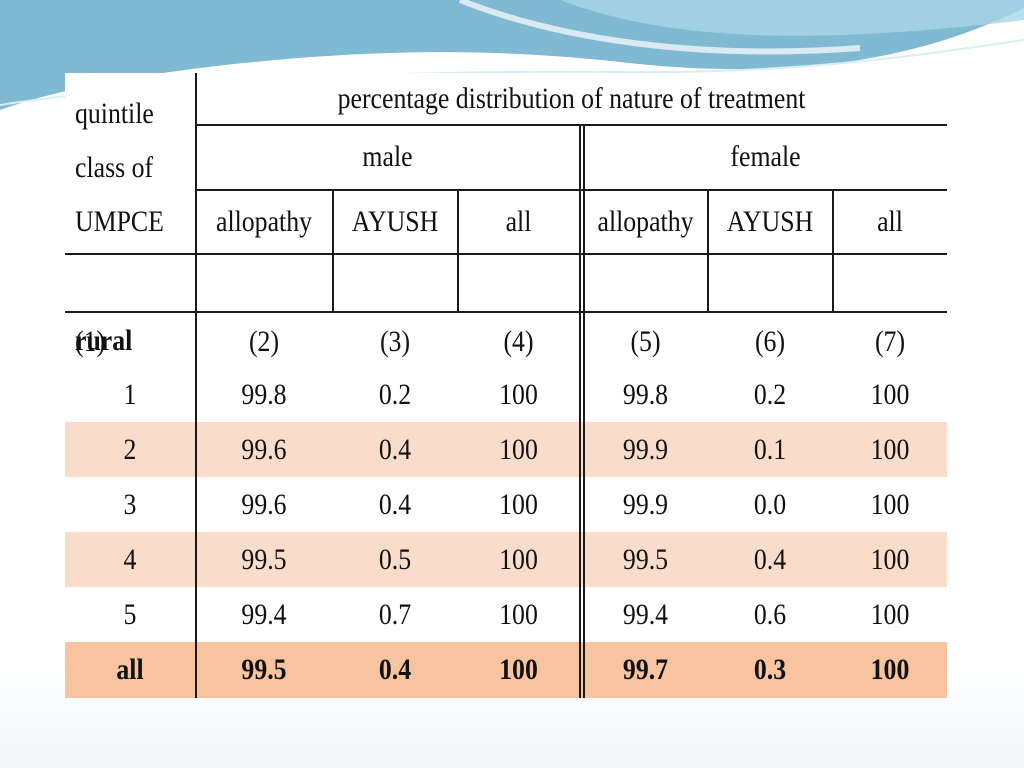 Image resolution: width=1024 pixels, height=768 pixels. I want to click on cell-r4-c5: 99.5, so click(645, 559).